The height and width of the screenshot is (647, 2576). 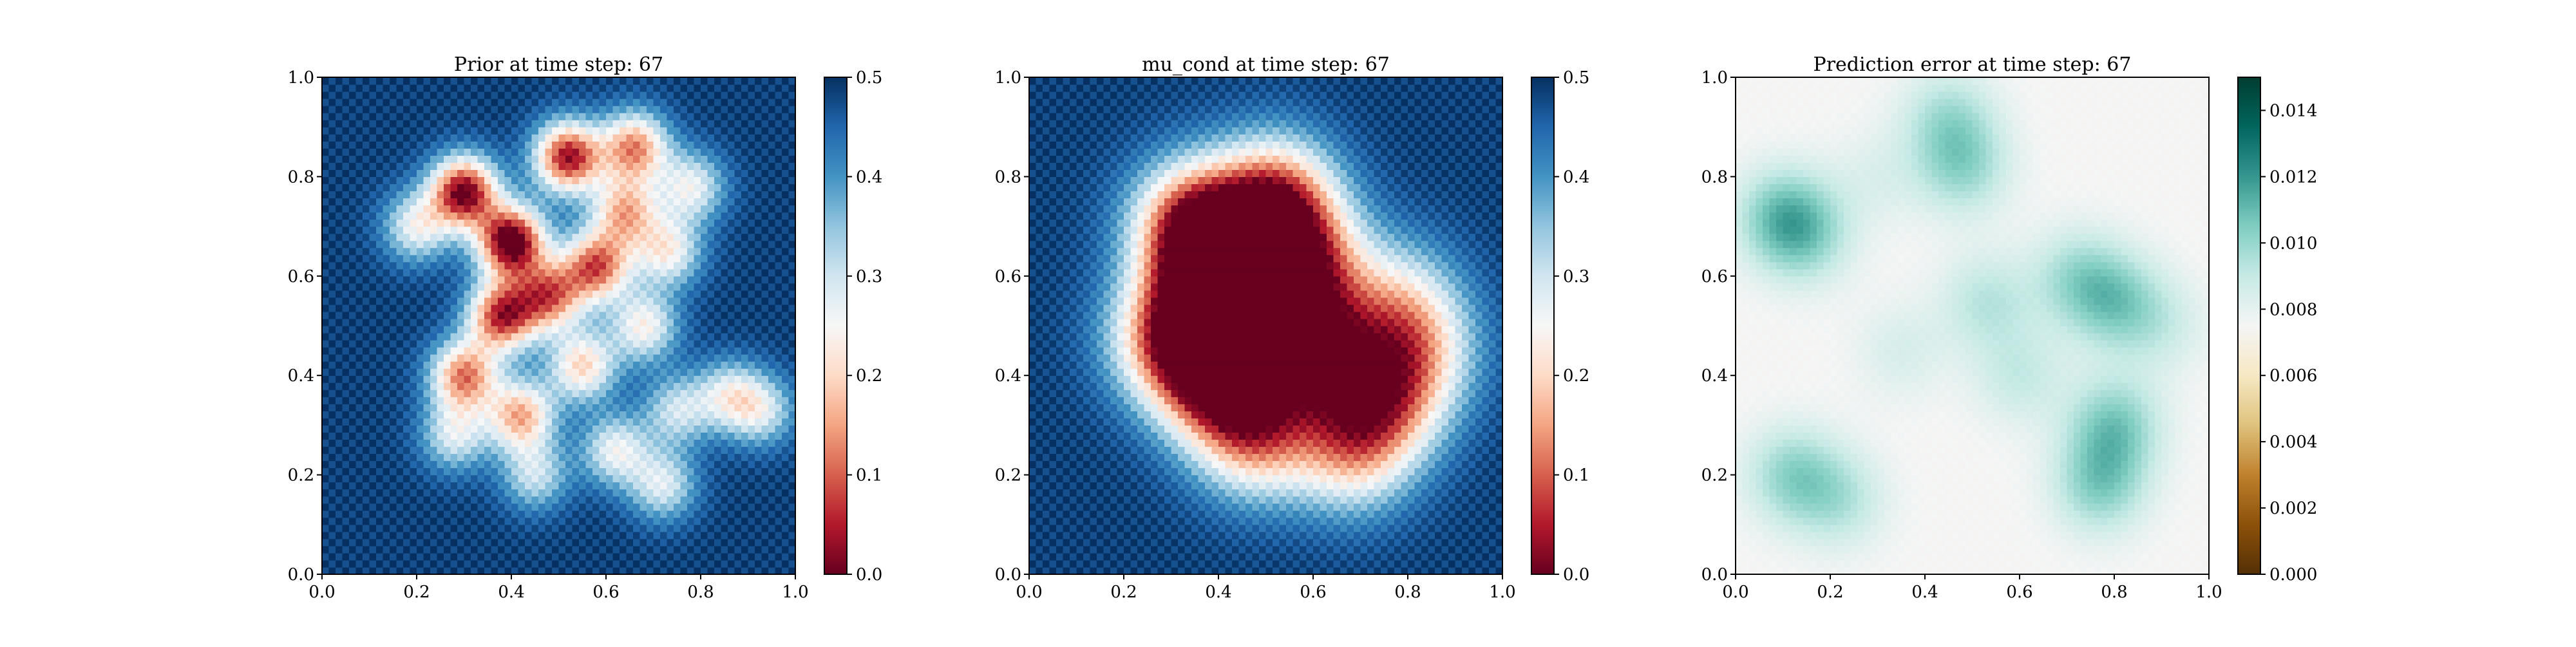 I want to click on colorbar-tick-label: 0.1, so click(x=869, y=476).